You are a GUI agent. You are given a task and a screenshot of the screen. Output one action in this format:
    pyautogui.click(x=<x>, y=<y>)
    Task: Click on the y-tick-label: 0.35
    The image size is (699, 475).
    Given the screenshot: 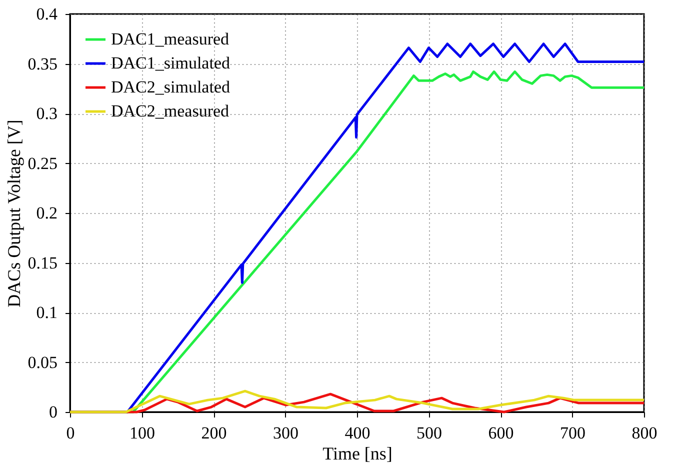 What is the action you would take?
    pyautogui.click(x=43, y=64)
    